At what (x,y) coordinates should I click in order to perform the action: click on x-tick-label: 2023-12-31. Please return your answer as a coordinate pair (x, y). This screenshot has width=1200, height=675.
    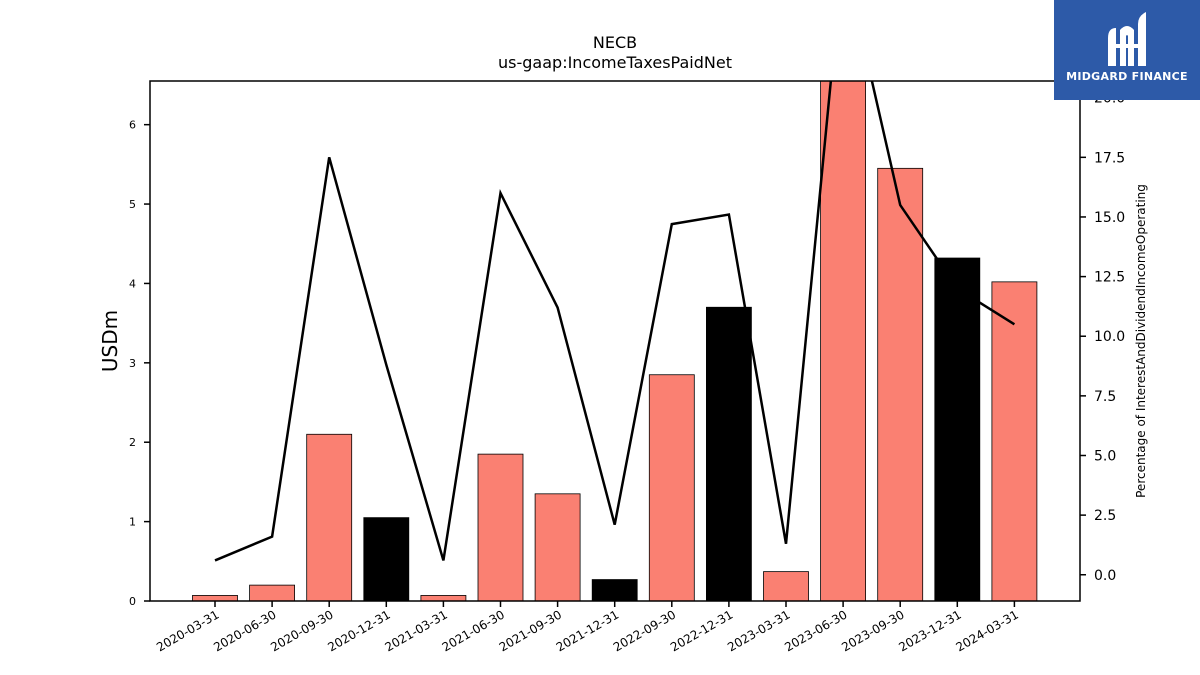
    Looking at the image, I should click on (929, 630).